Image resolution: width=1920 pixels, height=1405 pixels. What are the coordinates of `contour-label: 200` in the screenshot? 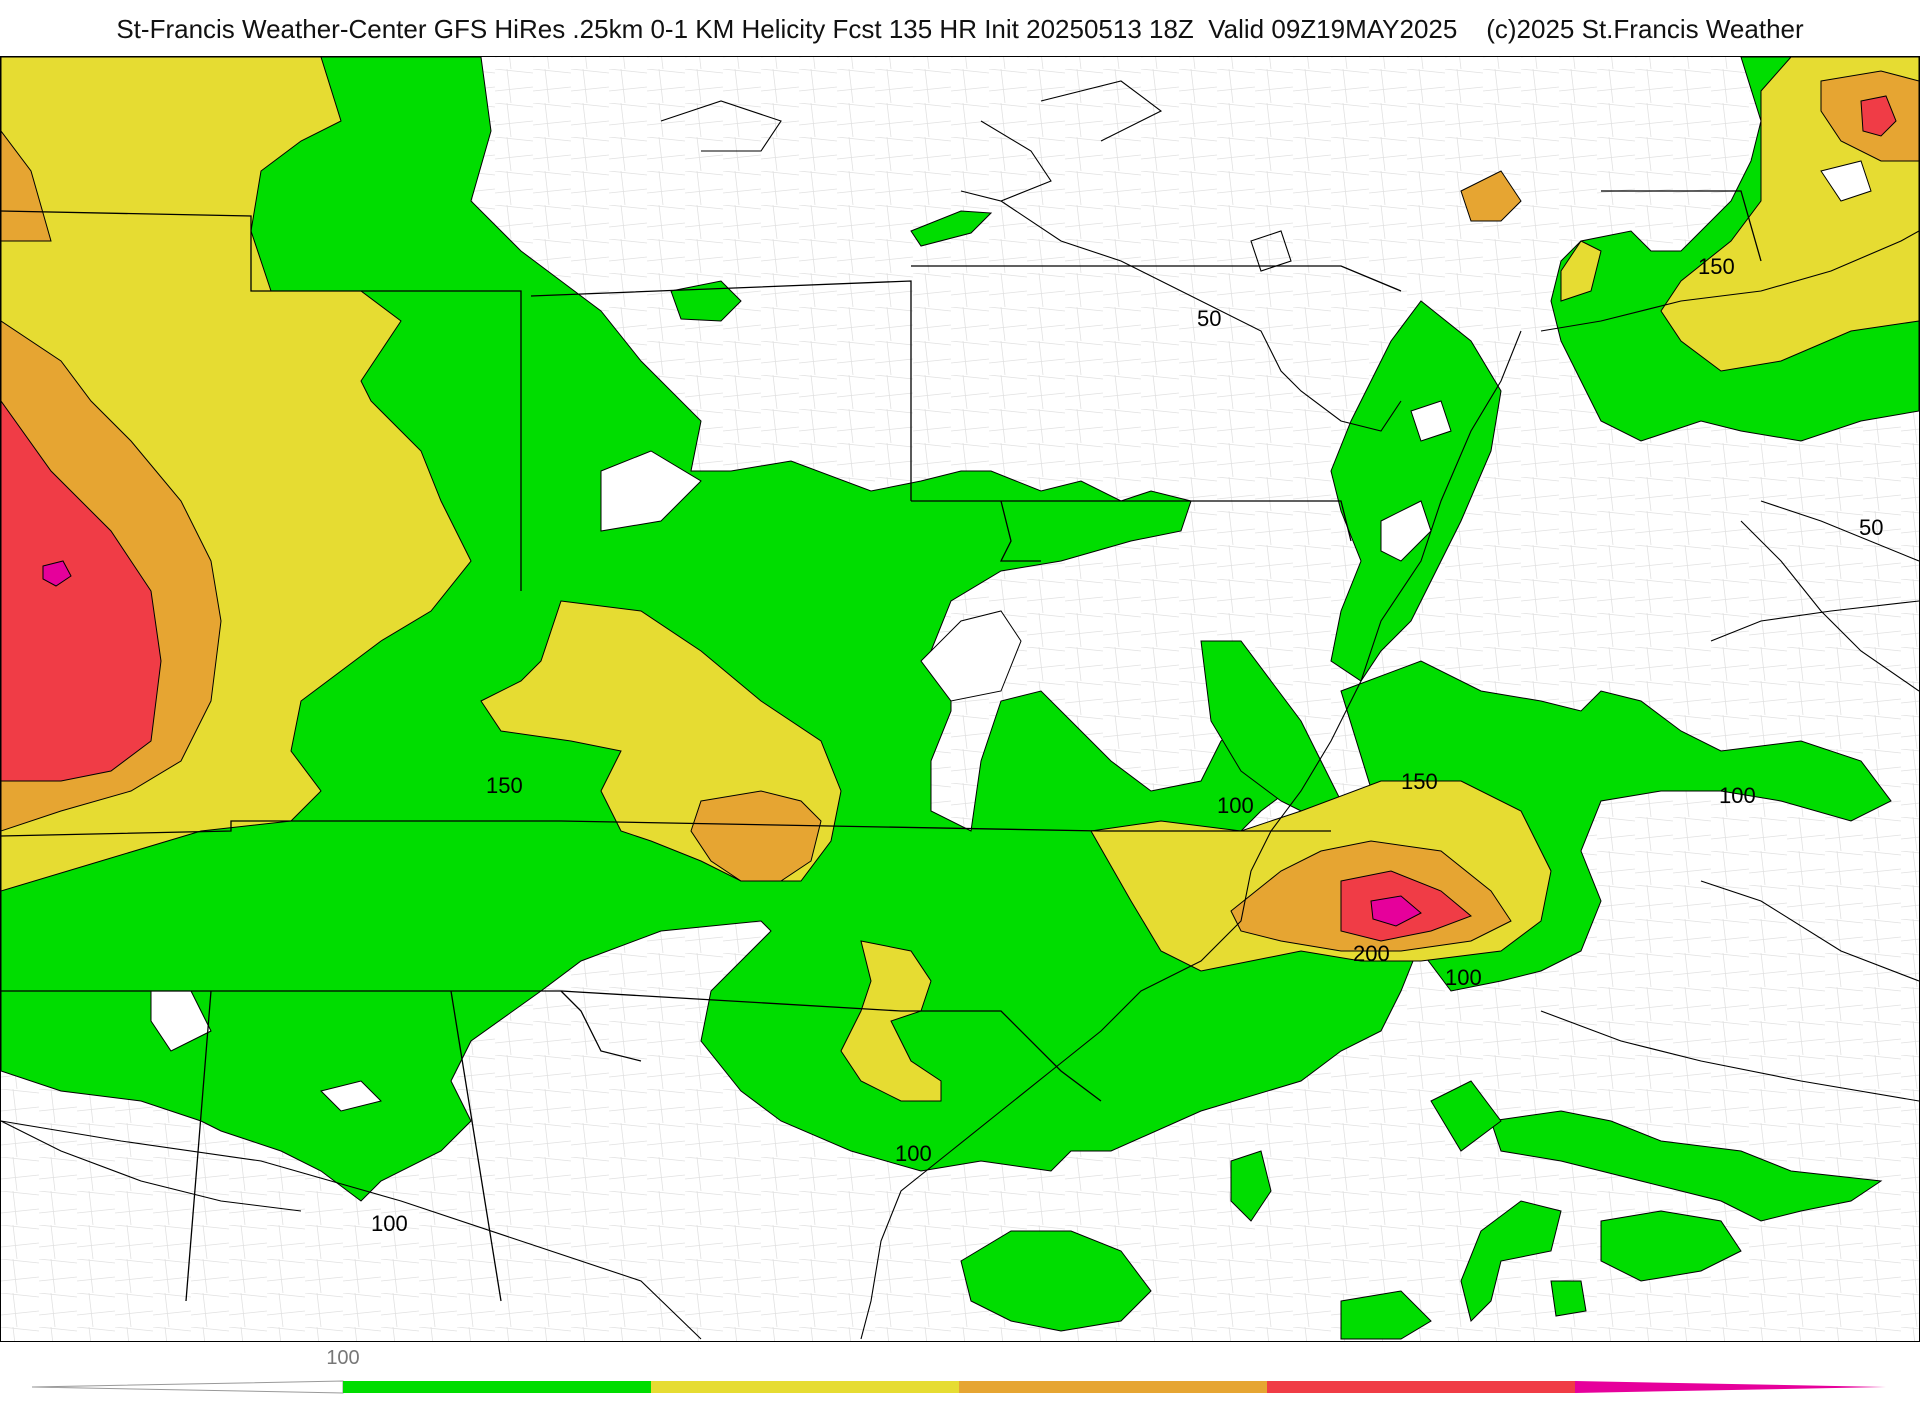 It's located at (1371, 953).